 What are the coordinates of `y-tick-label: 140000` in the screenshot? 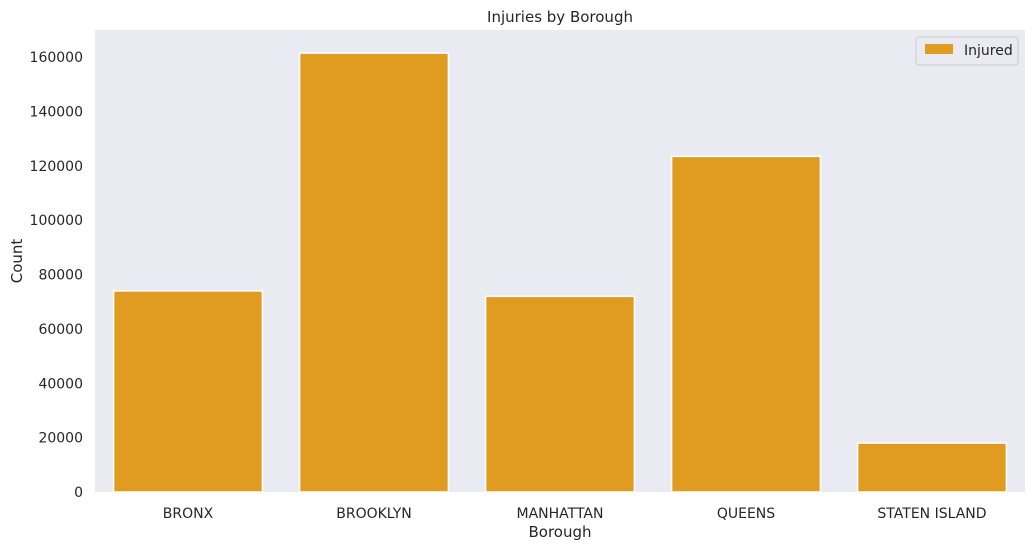 It's located at (56, 113).